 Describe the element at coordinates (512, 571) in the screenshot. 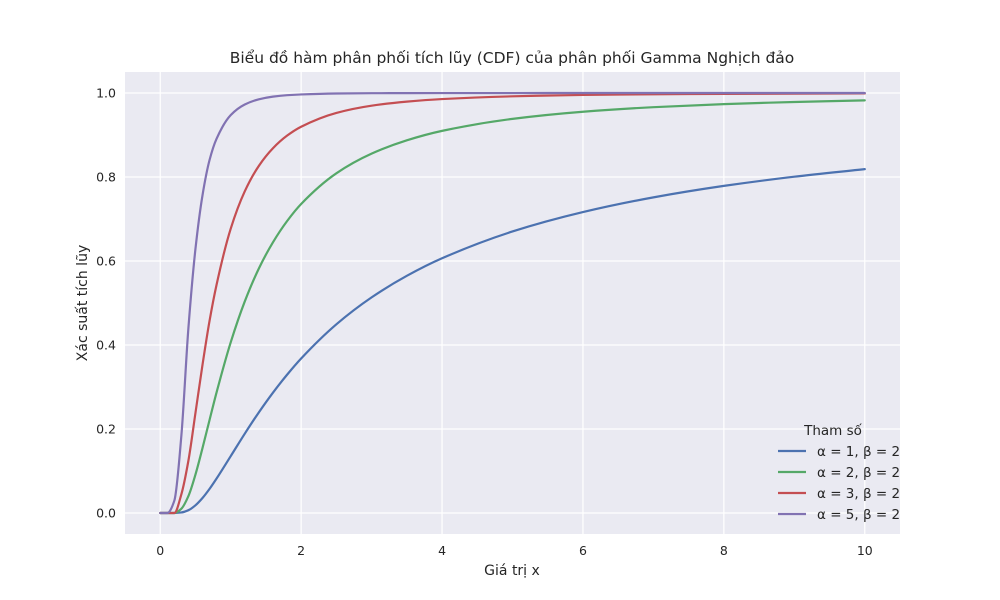

I see `x-axis-label: Giá trị x` at that location.